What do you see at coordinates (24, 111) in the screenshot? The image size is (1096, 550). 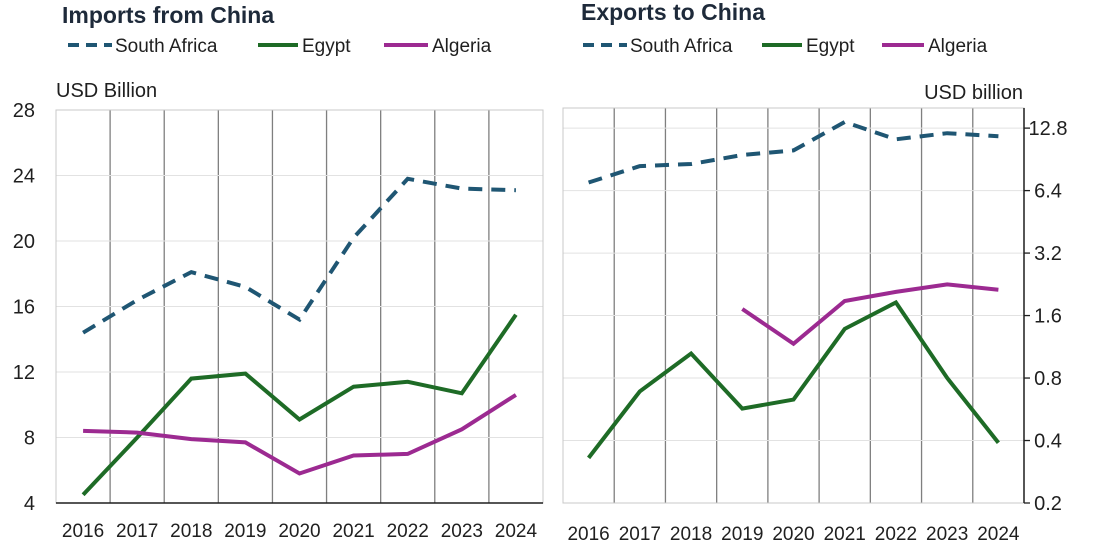 I see `y-tick-label: 28` at bounding box center [24, 111].